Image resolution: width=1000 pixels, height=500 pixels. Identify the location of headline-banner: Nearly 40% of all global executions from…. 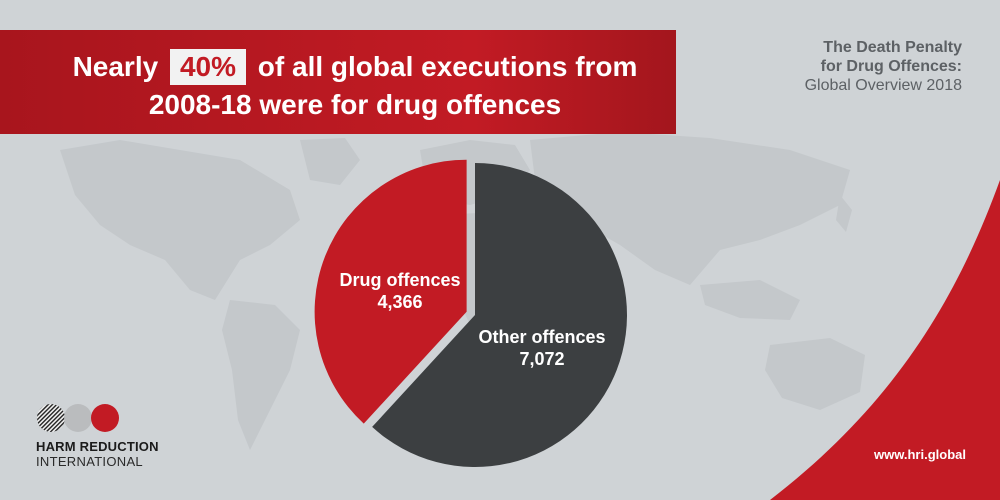
(338, 82).